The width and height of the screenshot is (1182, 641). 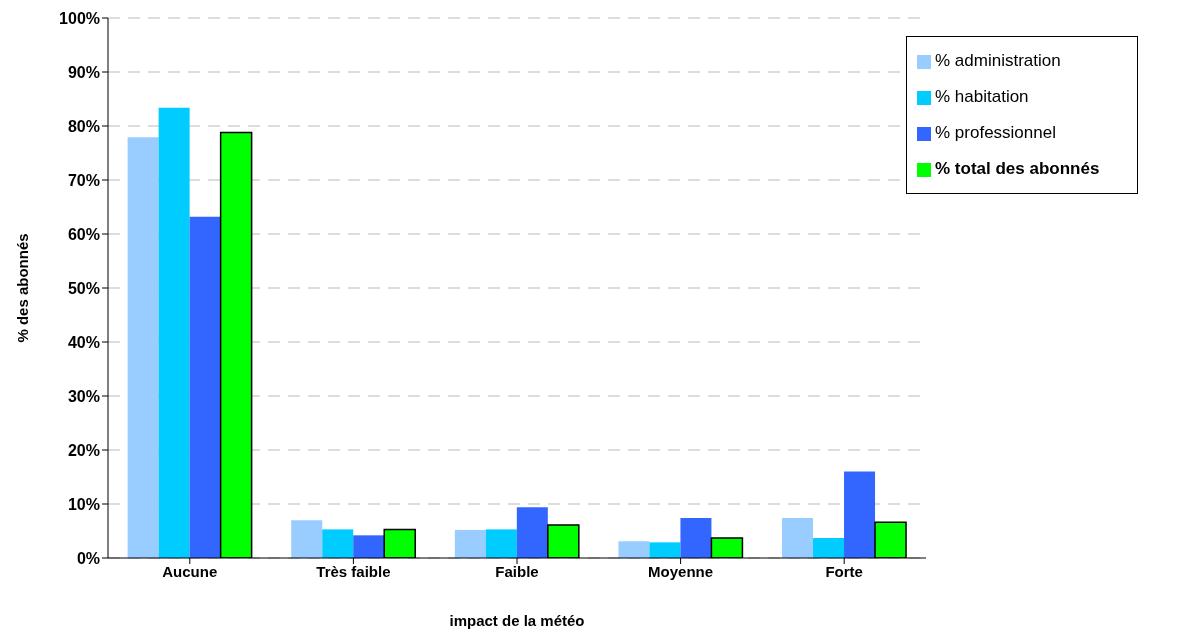 I want to click on legend-label: % habitation, so click(x=982, y=96).